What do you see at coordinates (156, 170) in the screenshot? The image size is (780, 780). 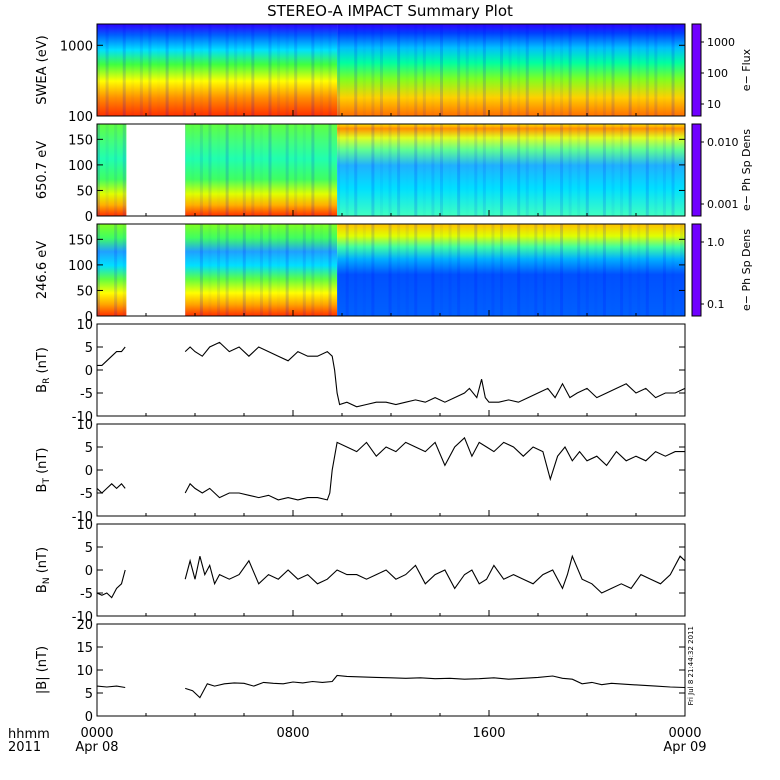 I see `data-gap` at bounding box center [156, 170].